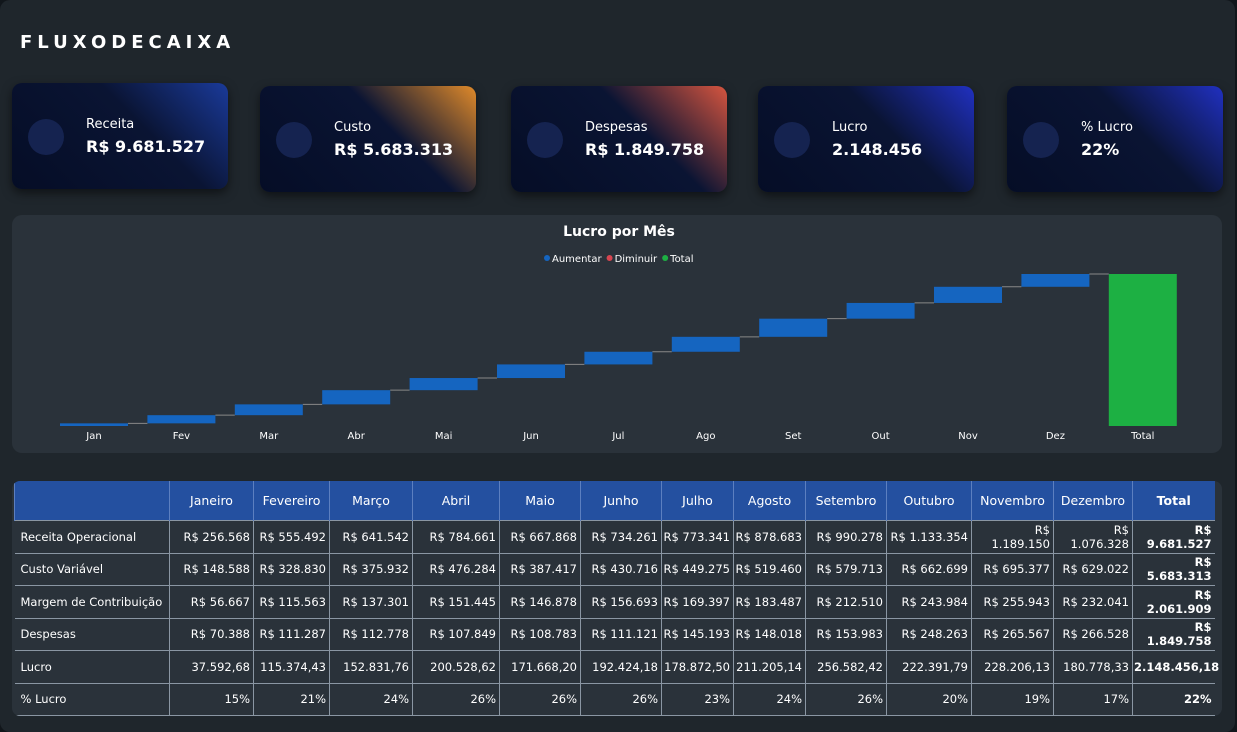 Image resolution: width=1237 pixels, height=732 pixels. Describe the element at coordinates (1093, 536) in the screenshot. I see `table-cell: R$ 1.076.328` at that location.